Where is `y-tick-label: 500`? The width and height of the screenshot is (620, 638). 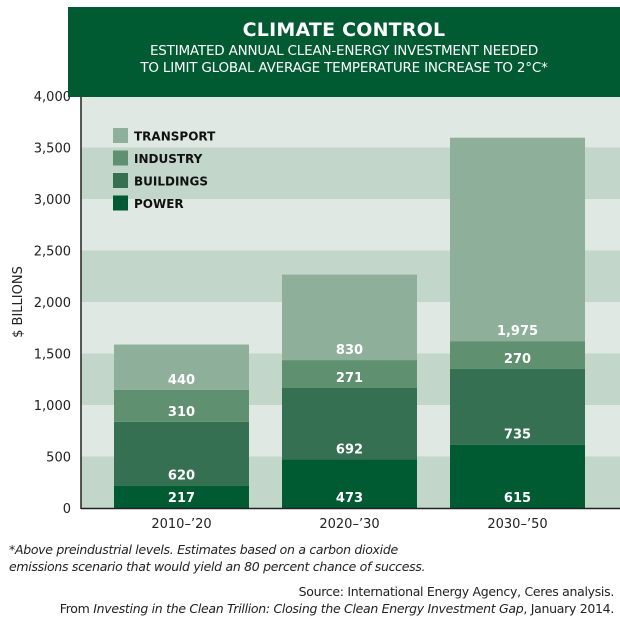 y-tick-label: 500 is located at coordinates (58, 458).